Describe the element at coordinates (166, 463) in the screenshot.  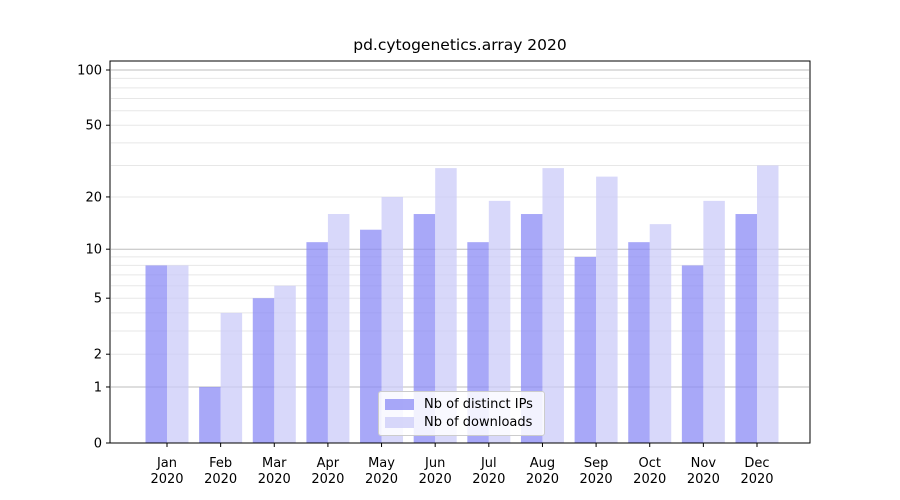
I see `x-tick-label-month: Jan` at that location.